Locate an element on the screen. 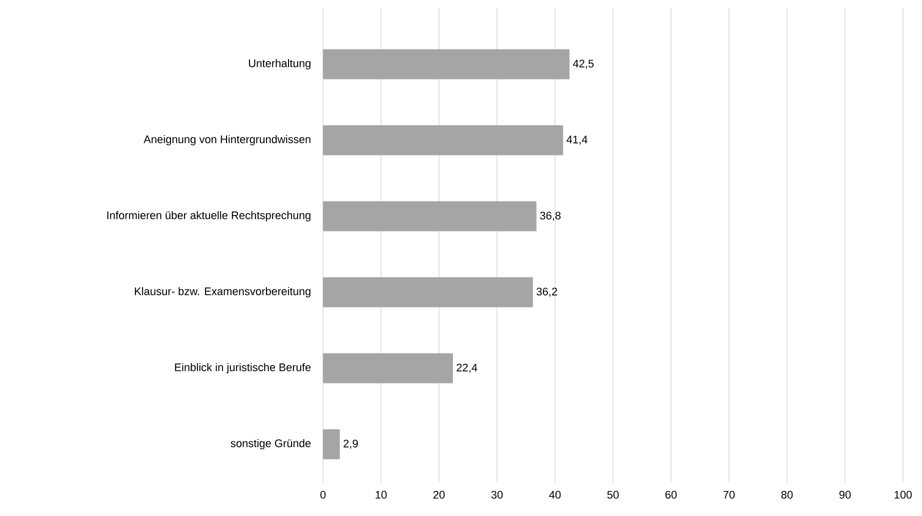 This screenshot has height=516, width=922. x-tick-label: 90 is located at coordinates (845, 494).